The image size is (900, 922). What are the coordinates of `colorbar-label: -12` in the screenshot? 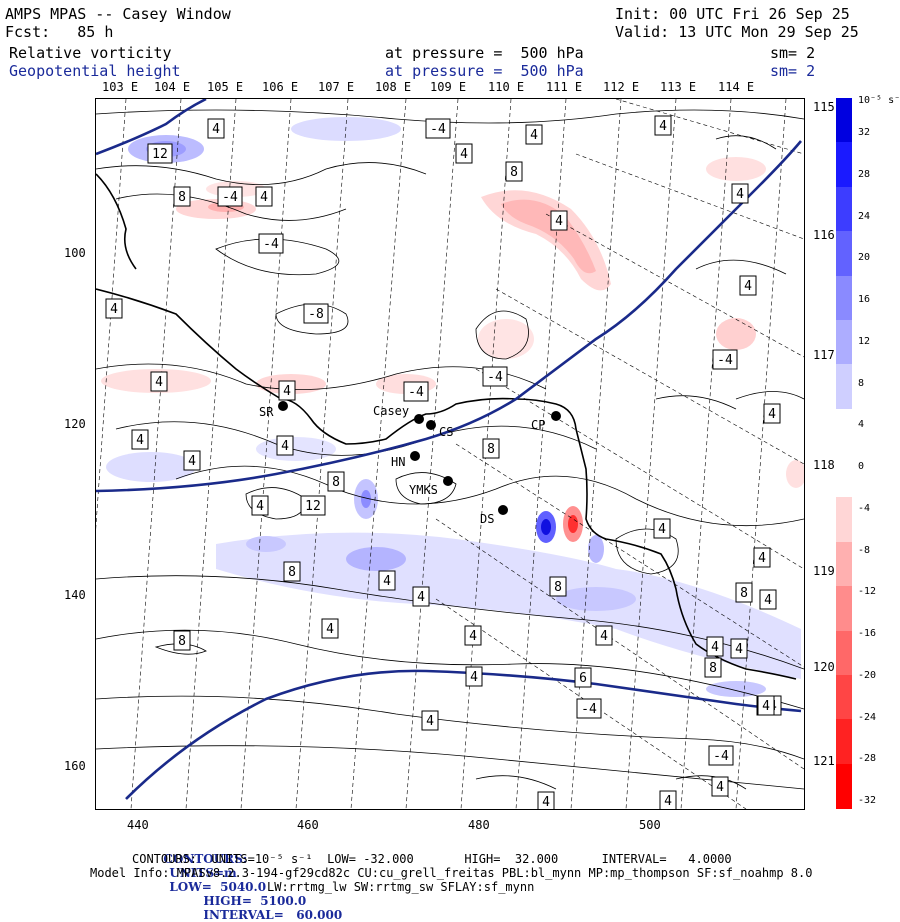 It's located at (867, 592).